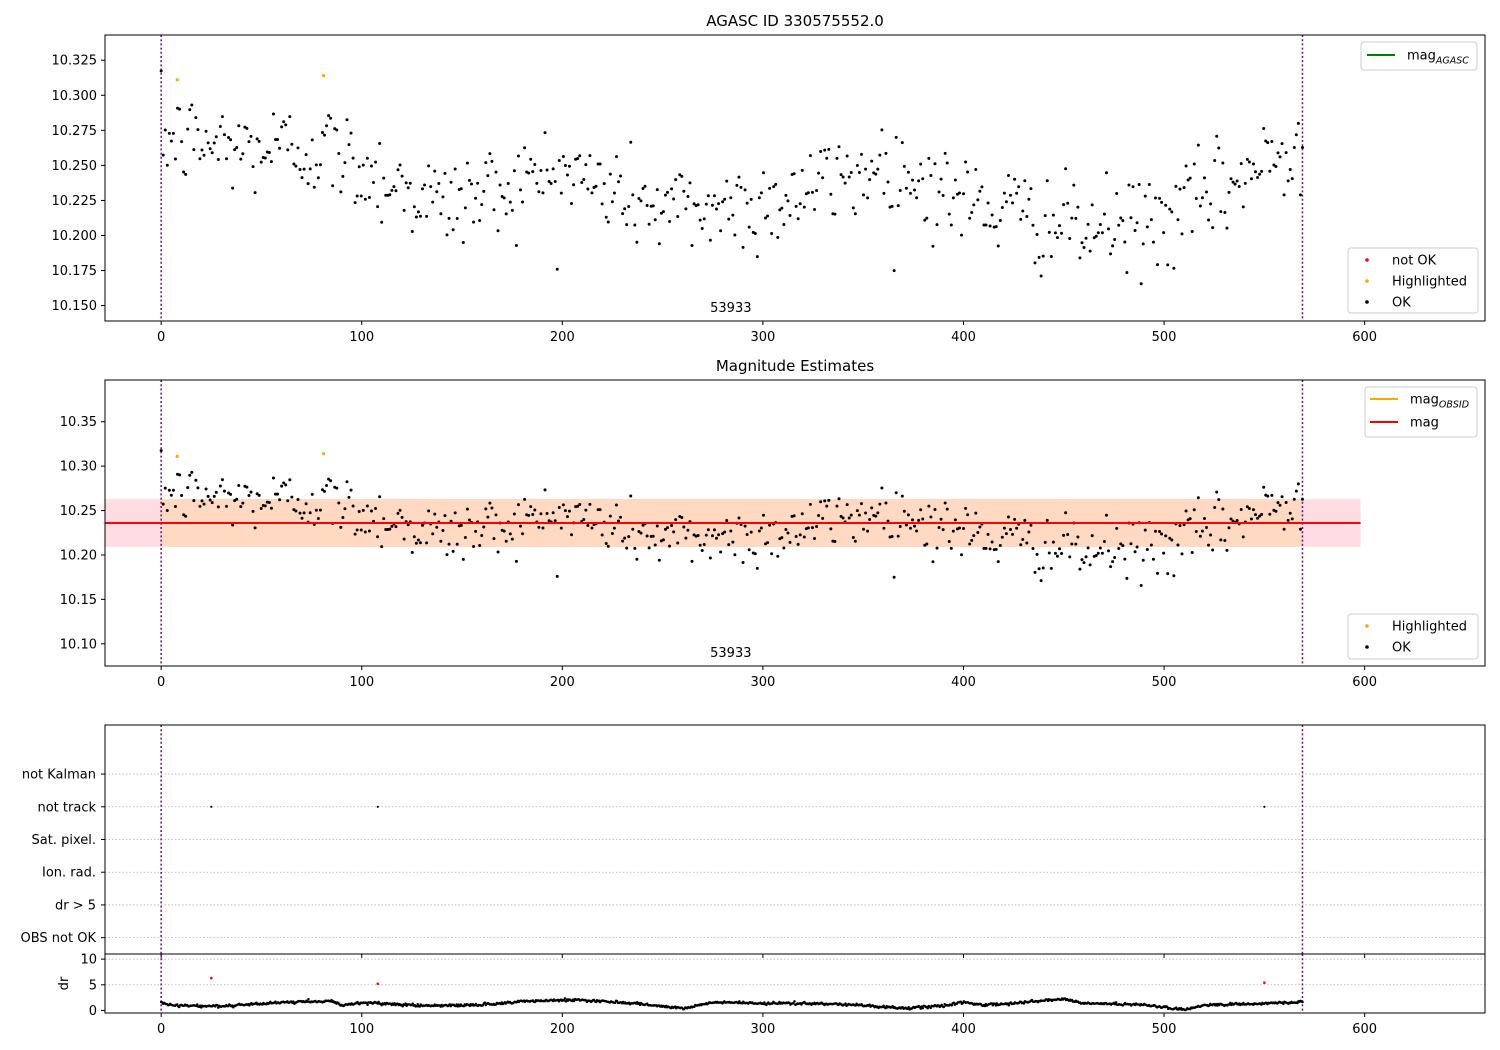  What do you see at coordinates (1367, 281) in the screenshot?
I see `panel1-legend-highlighted-handle` at bounding box center [1367, 281].